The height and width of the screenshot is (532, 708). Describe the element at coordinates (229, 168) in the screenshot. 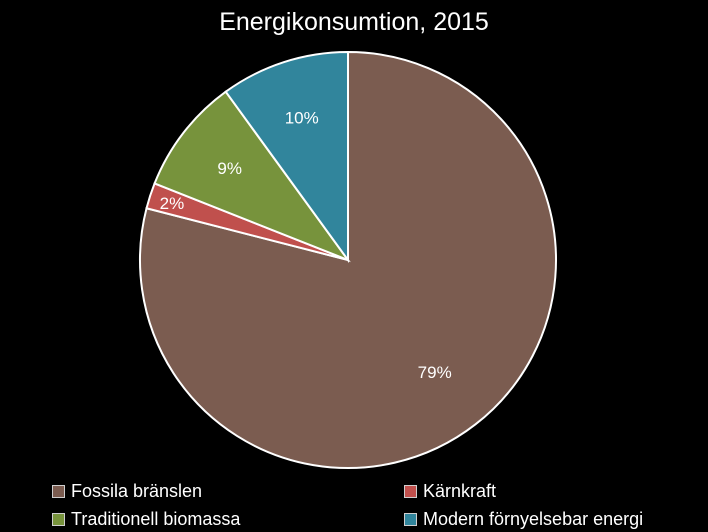

I see `slice-label-biomassa: 9%` at that location.